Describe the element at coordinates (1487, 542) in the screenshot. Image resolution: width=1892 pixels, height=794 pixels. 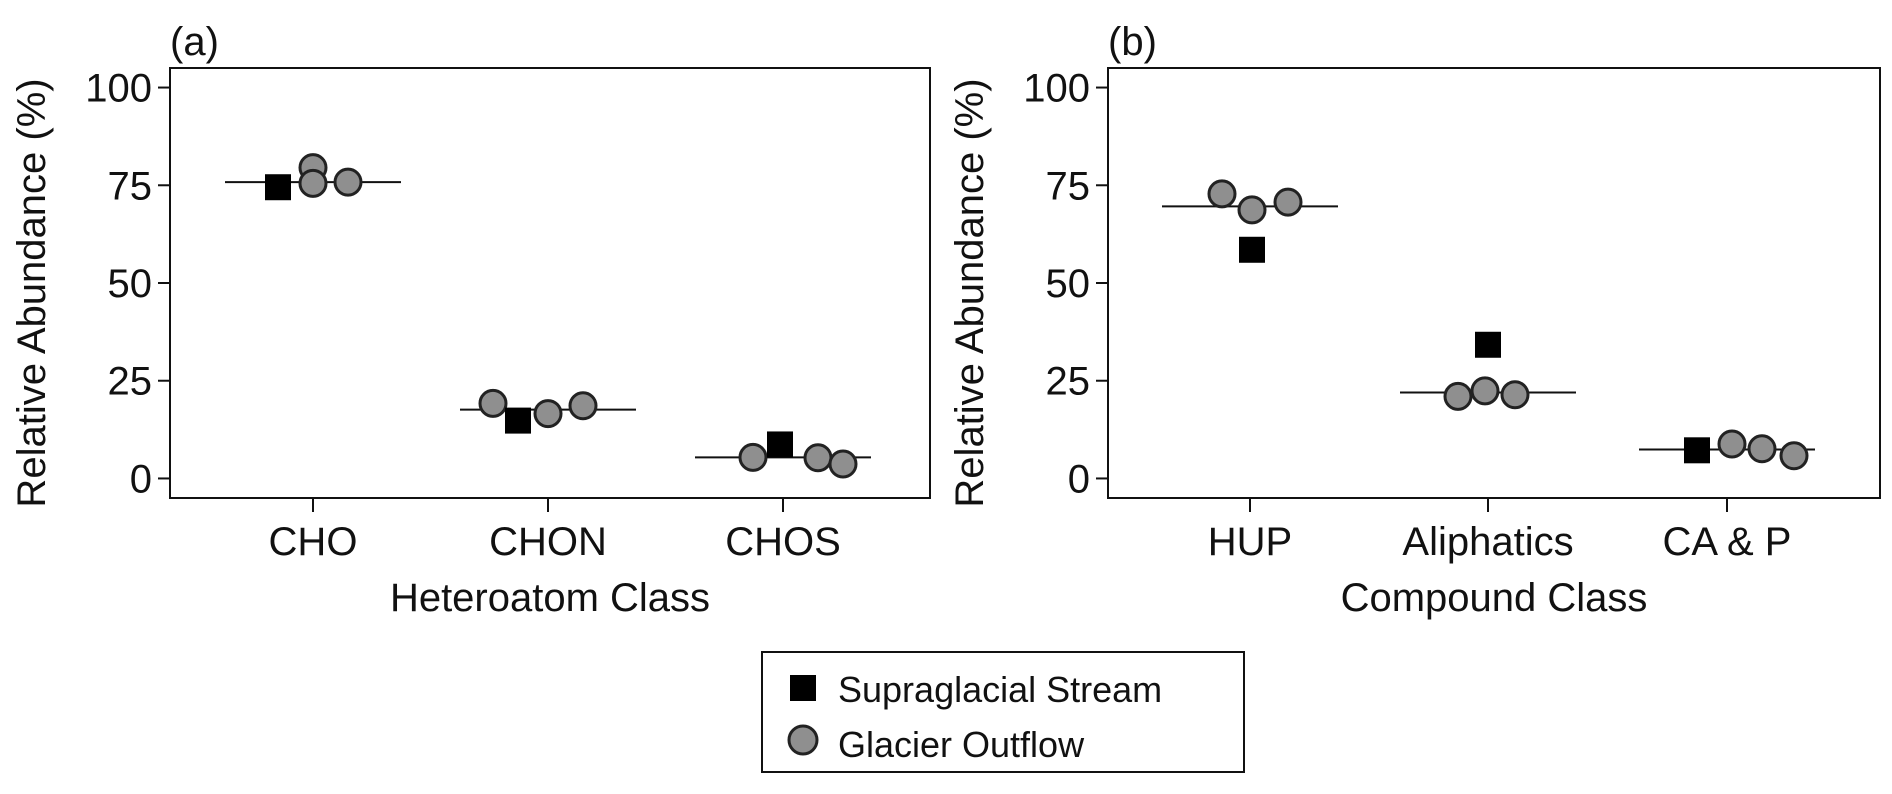
I see `x-tick-label-aliphatics: Aliphatics` at that location.